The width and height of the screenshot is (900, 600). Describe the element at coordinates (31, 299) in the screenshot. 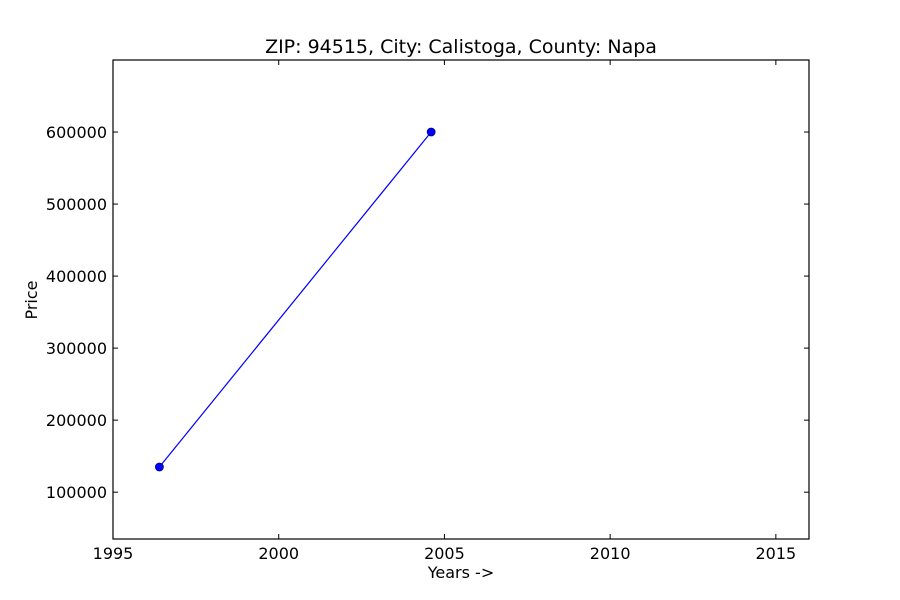

I see `y-axis-label: Price` at that location.